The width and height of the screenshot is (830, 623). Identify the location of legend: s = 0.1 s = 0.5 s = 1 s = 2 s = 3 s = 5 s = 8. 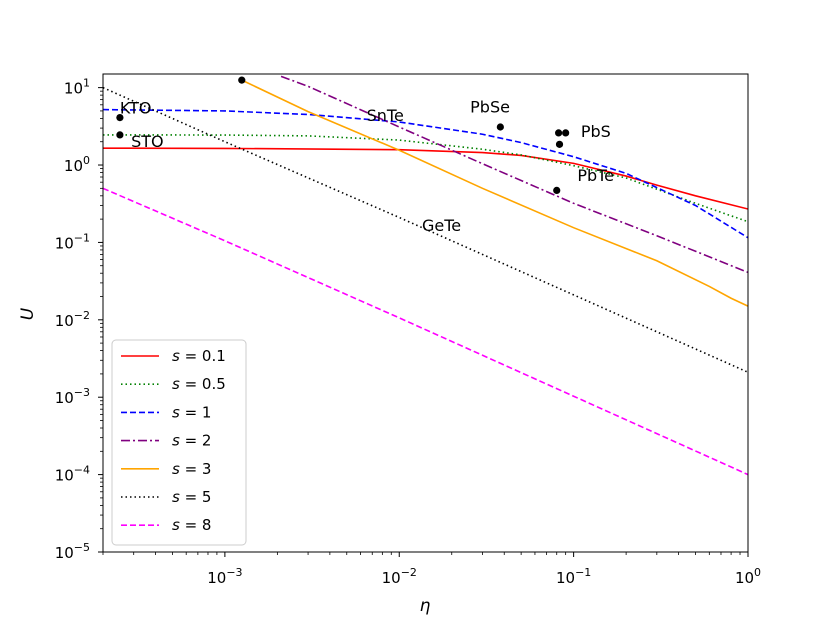
(179, 442).